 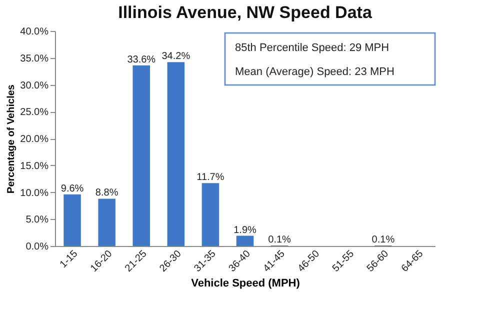 I want to click on data-label: 1.9%, so click(x=245, y=230).